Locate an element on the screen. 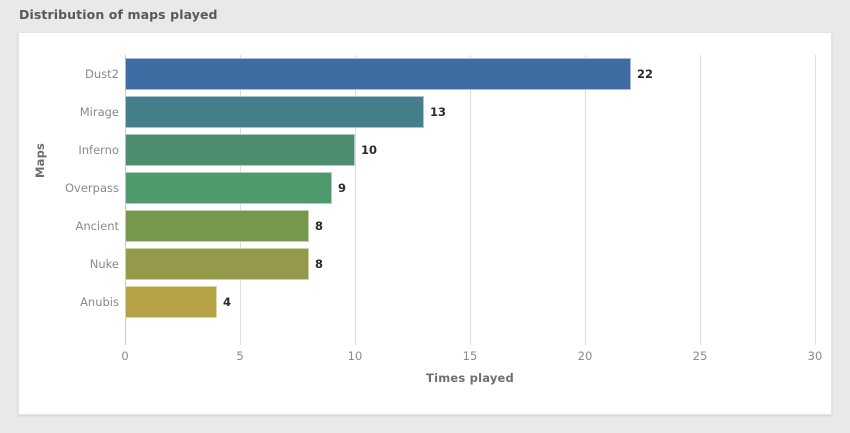  bar-row: Ancient 8 is located at coordinates (426, 226).